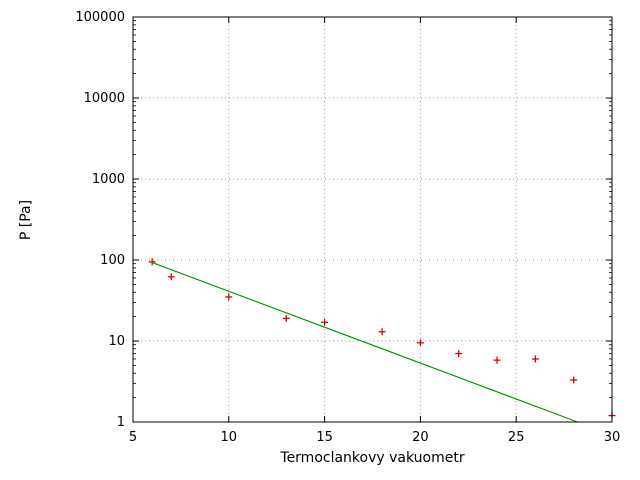 The width and height of the screenshot is (640, 480). What do you see at coordinates (372, 458) in the screenshot?
I see `x-axis-label: Termoclankovy vakuometr` at bounding box center [372, 458].